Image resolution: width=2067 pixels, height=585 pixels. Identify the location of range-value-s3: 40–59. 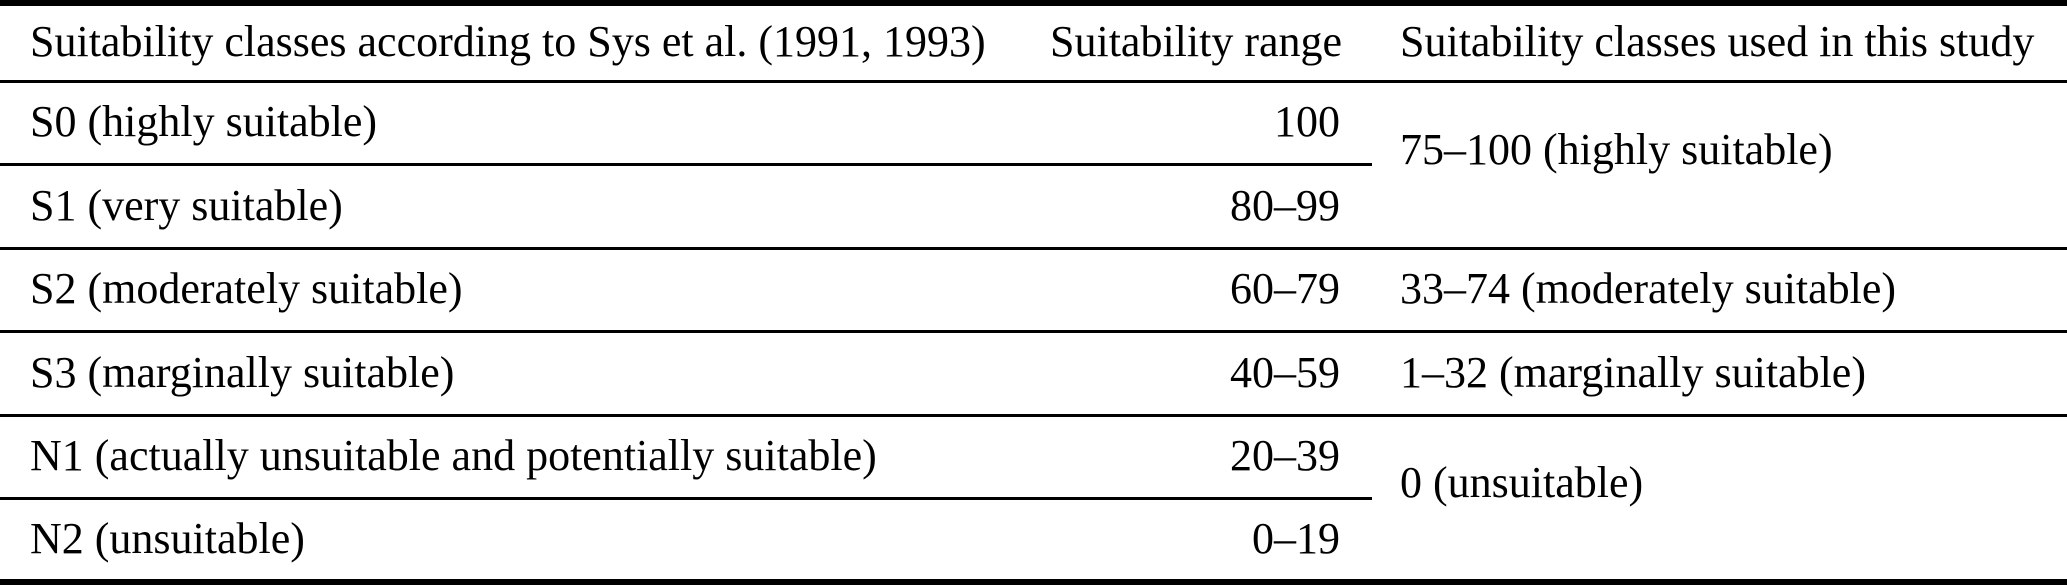
(1211, 374).